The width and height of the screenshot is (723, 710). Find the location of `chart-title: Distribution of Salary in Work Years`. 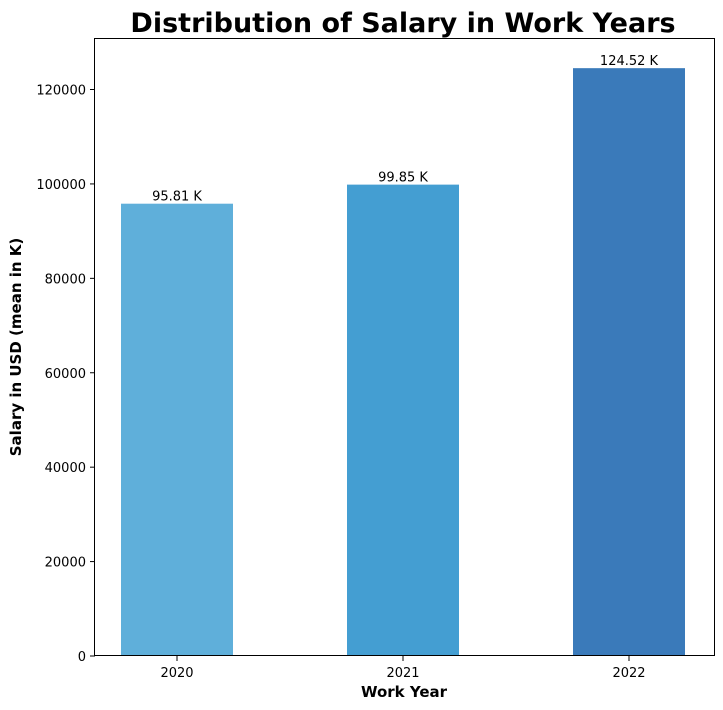

chart-title: Distribution of Salary in Work Years is located at coordinates (402, 23).